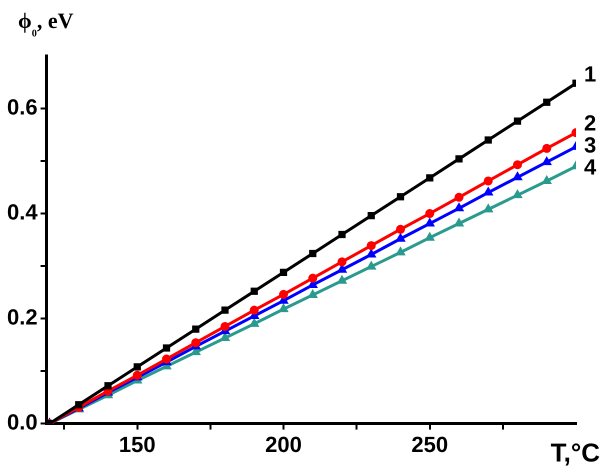  Describe the element at coordinates (22, 317) in the screenshot. I see `y-tick-label: 0.2` at that location.